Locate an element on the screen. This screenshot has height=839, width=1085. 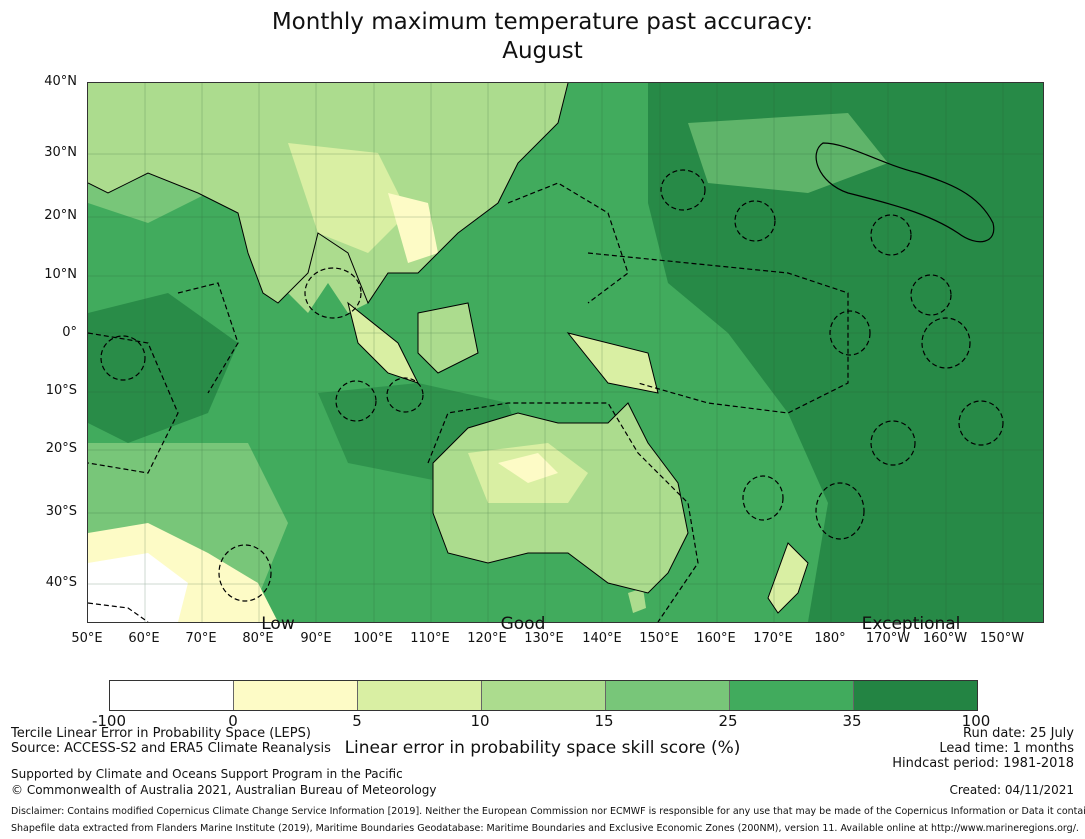
lon-label: 150°W is located at coordinates (1002, 638).